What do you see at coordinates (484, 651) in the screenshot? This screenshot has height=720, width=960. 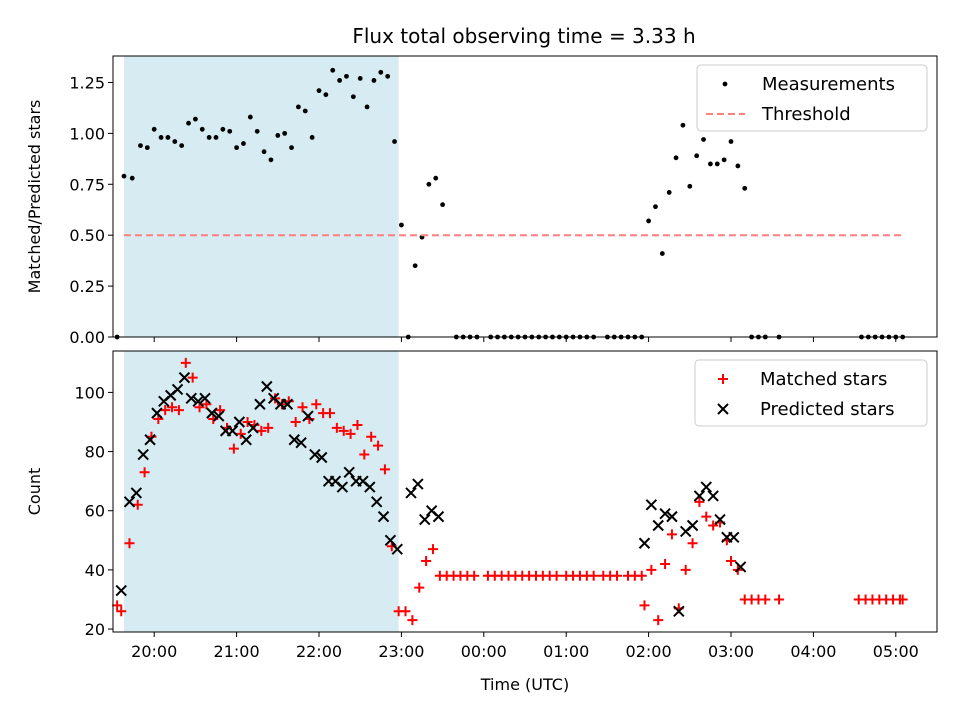 I see `x-tick-label: 00:00` at bounding box center [484, 651].